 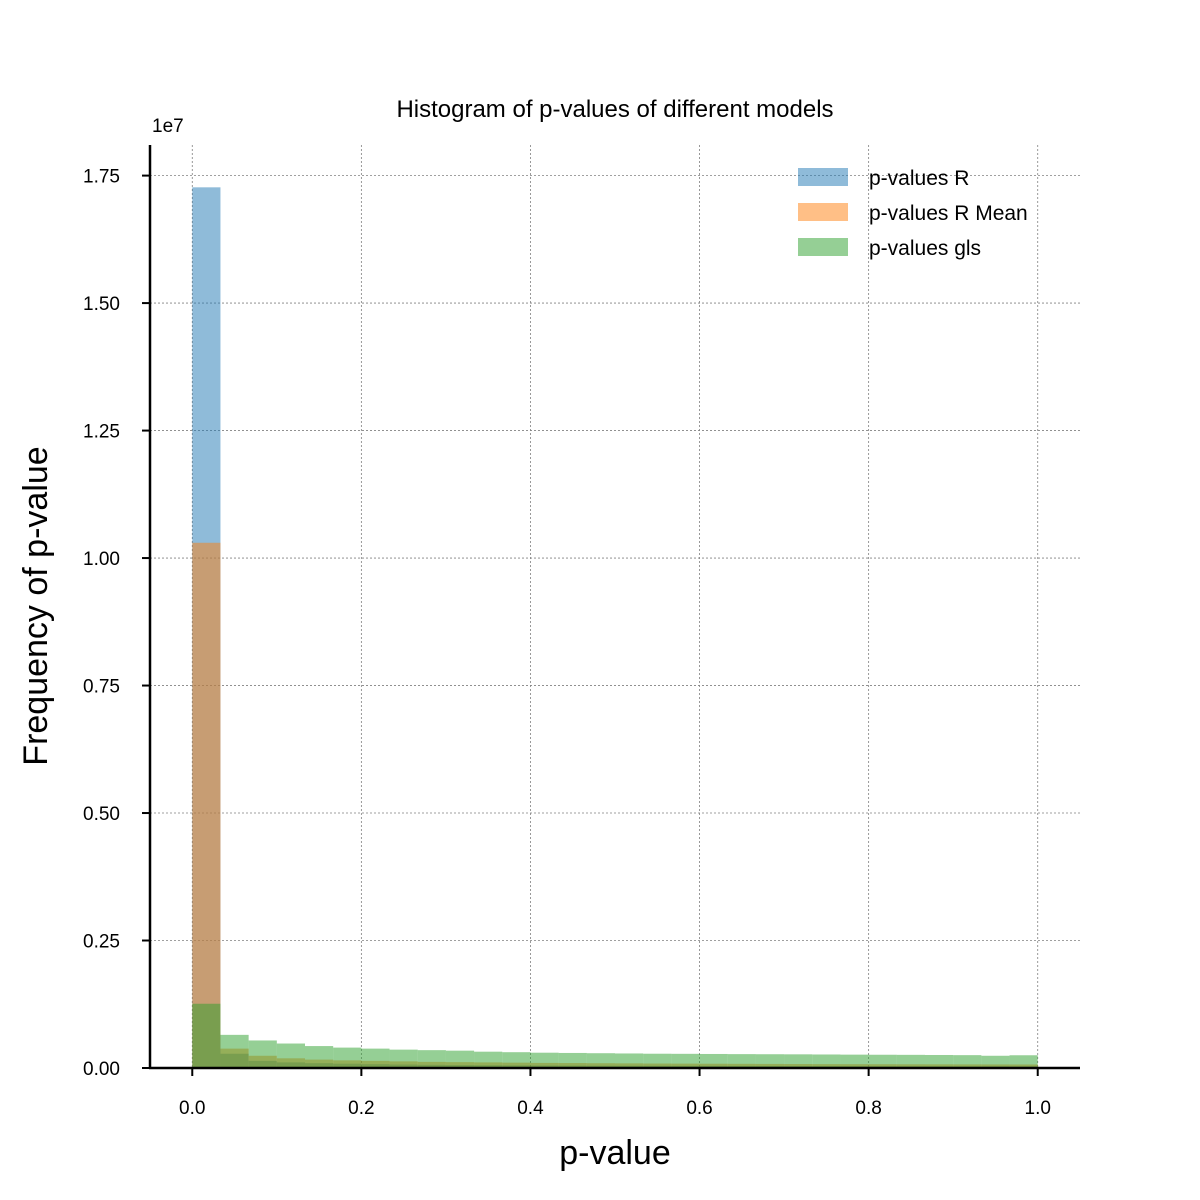 I want to click on x-tick-label: 0.4, so click(x=530, y=1108).